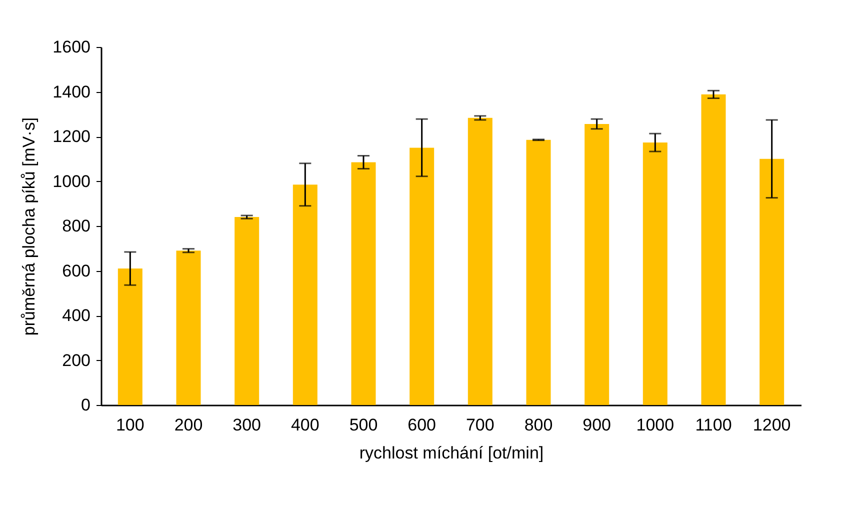 Image resolution: width=865 pixels, height=511 pixels. What do you see at coordinates (480, 425) in the screenshot?
I see `x-tick-label: 700` at bounding box center [480, 425].